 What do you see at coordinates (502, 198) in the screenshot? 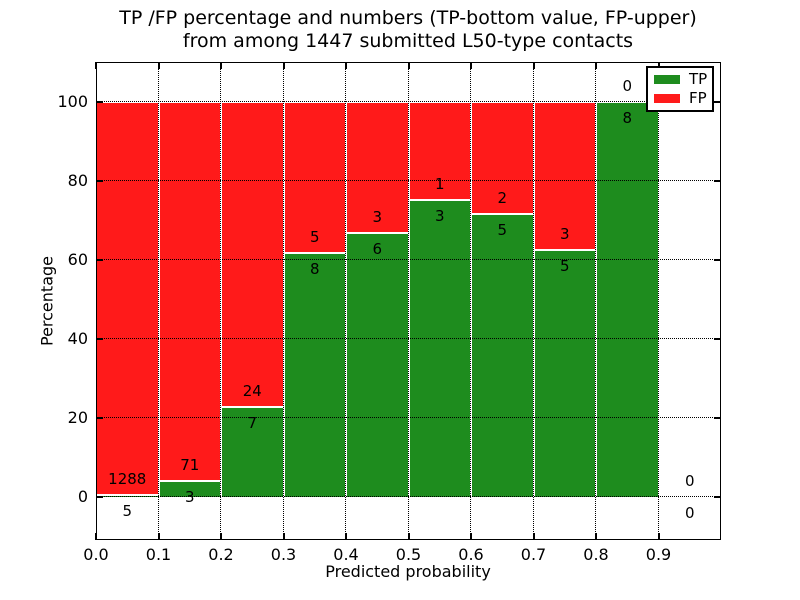
I see `fp-count-label-6: 2` at bounding box center [502, 198].